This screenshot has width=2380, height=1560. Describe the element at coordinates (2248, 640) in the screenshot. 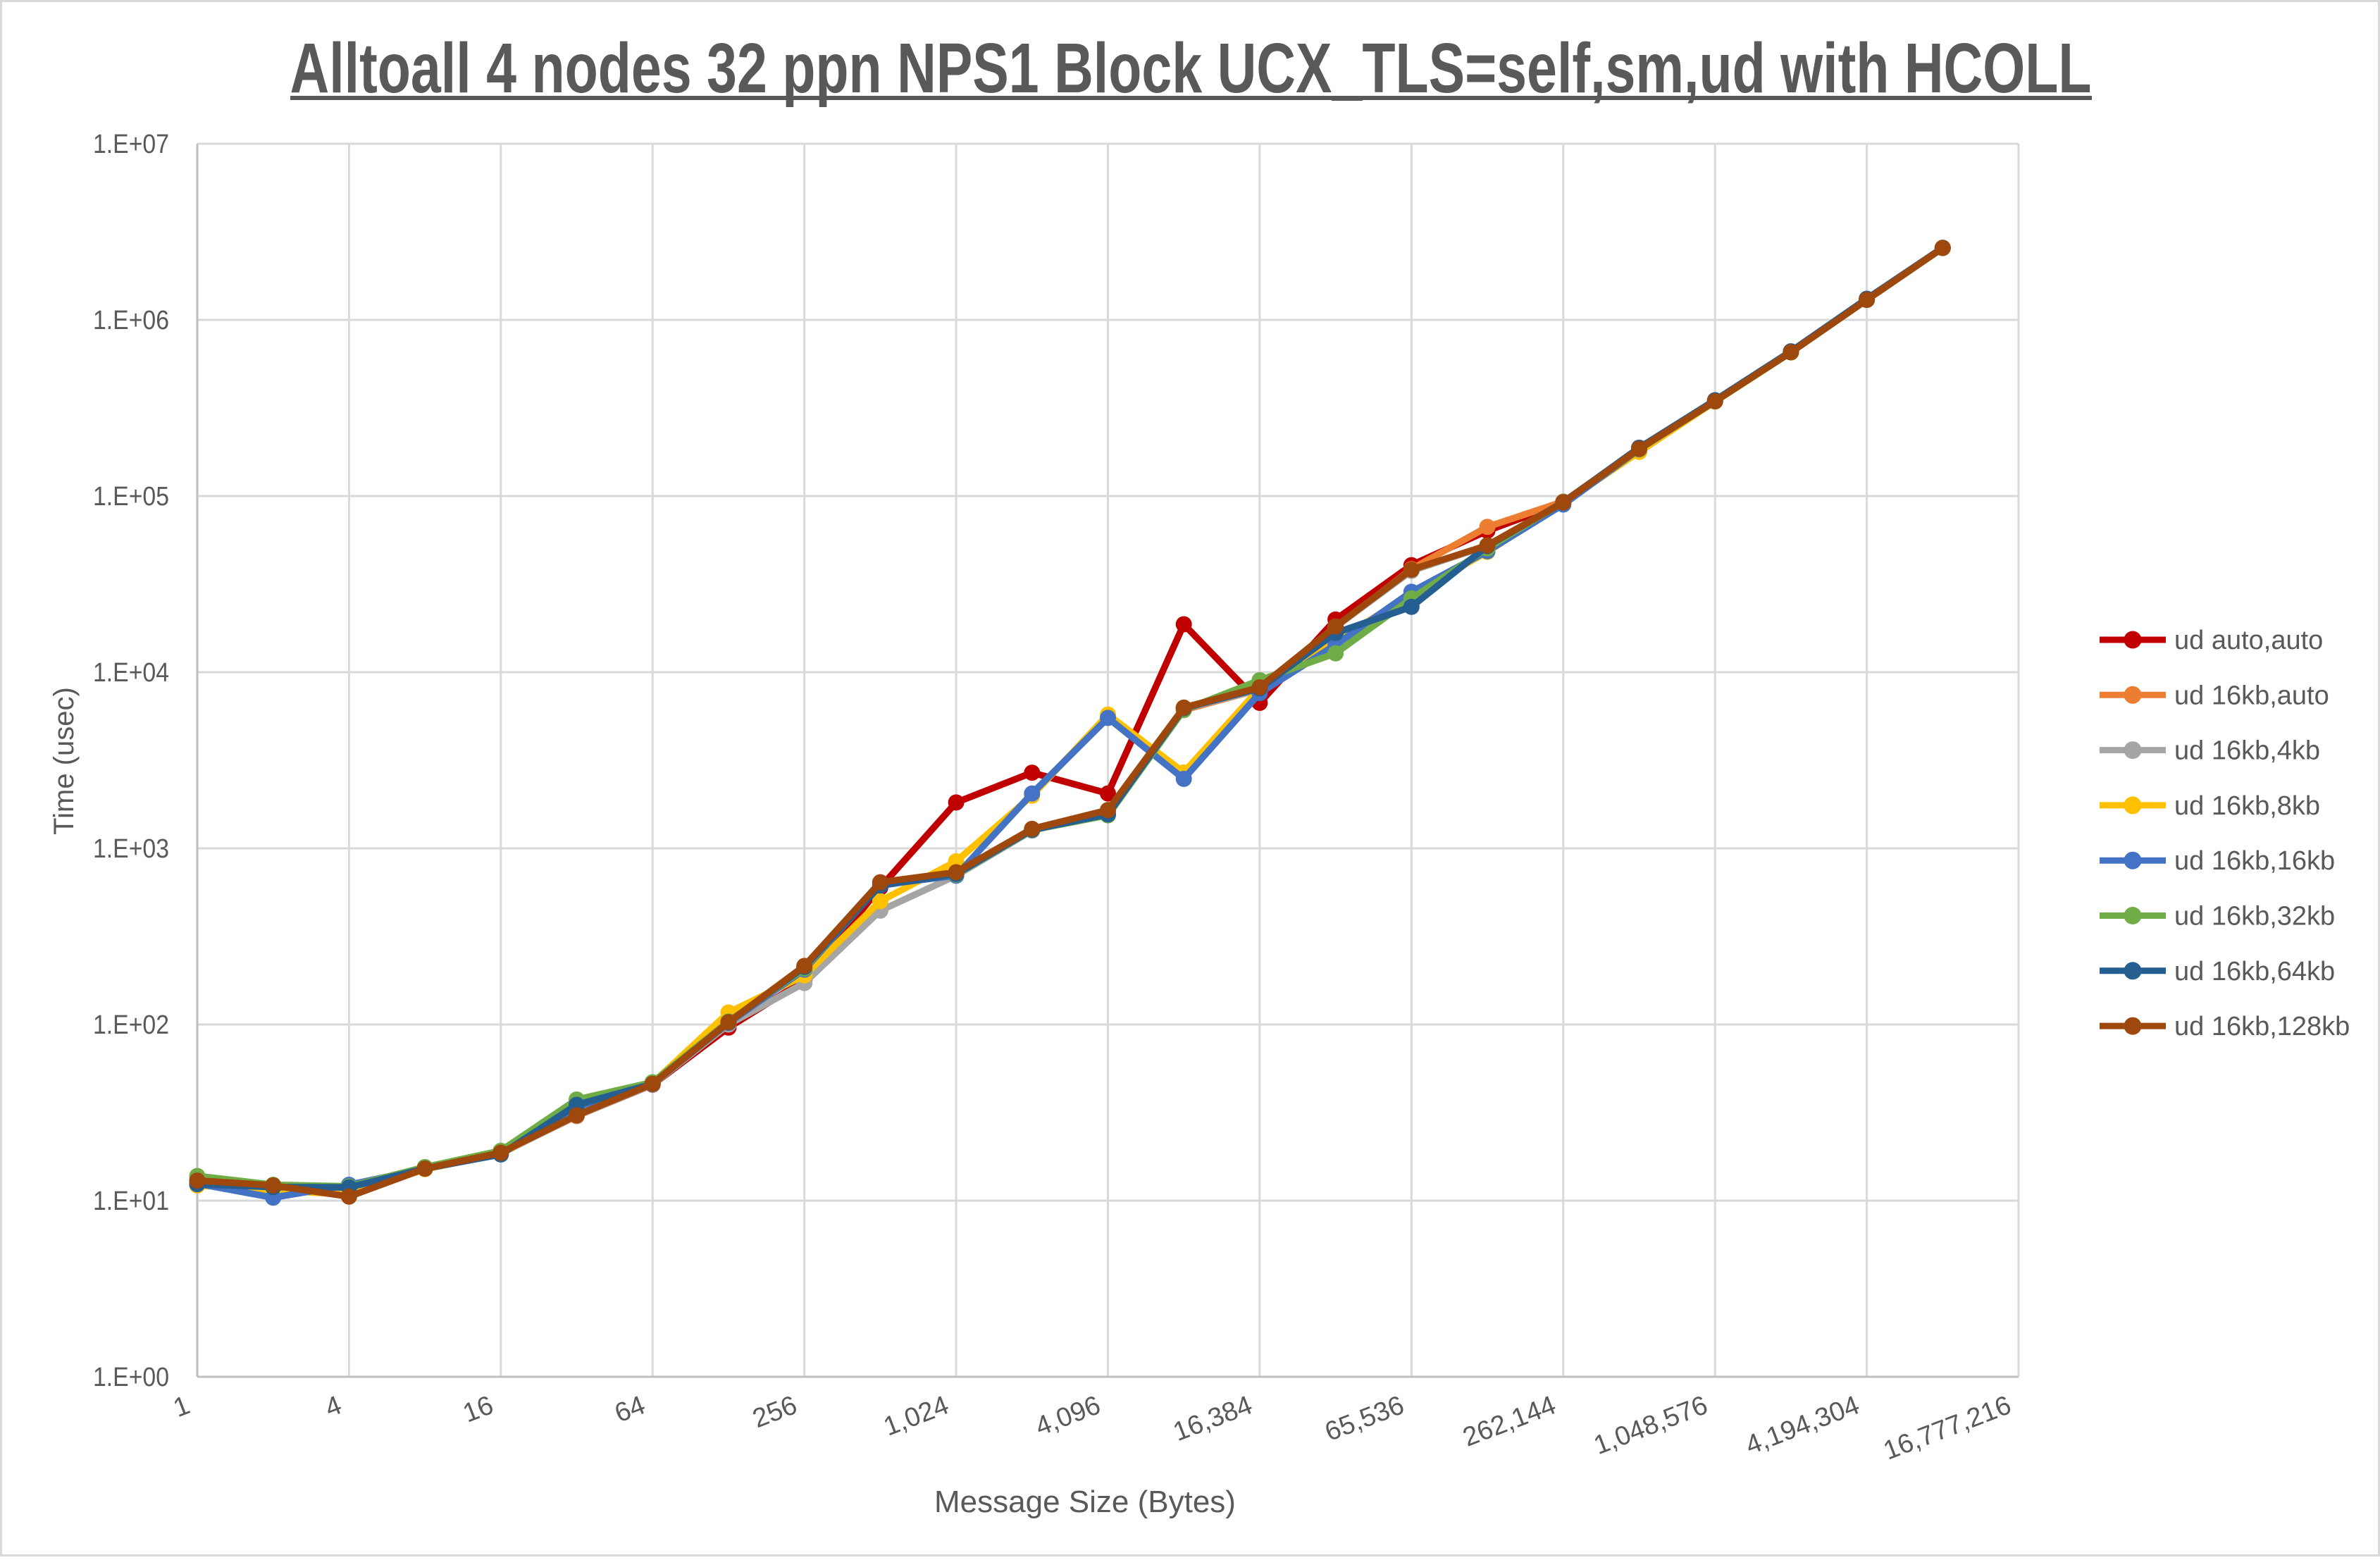

I see `svg-text: ud auto,auto` at that location.